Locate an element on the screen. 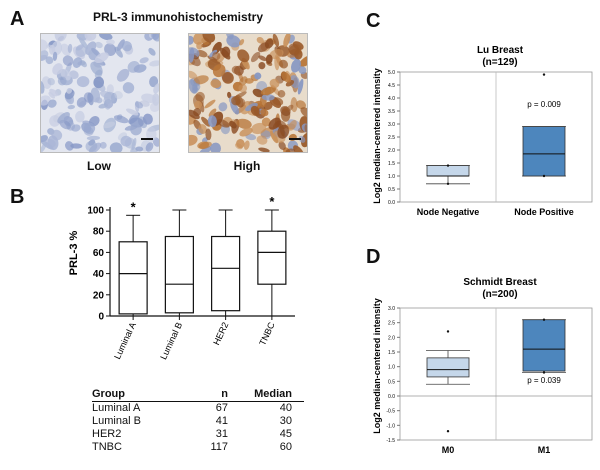 This screenshot has width=600, height=470. micrograph-low-image is located at coordinates (100, 93).